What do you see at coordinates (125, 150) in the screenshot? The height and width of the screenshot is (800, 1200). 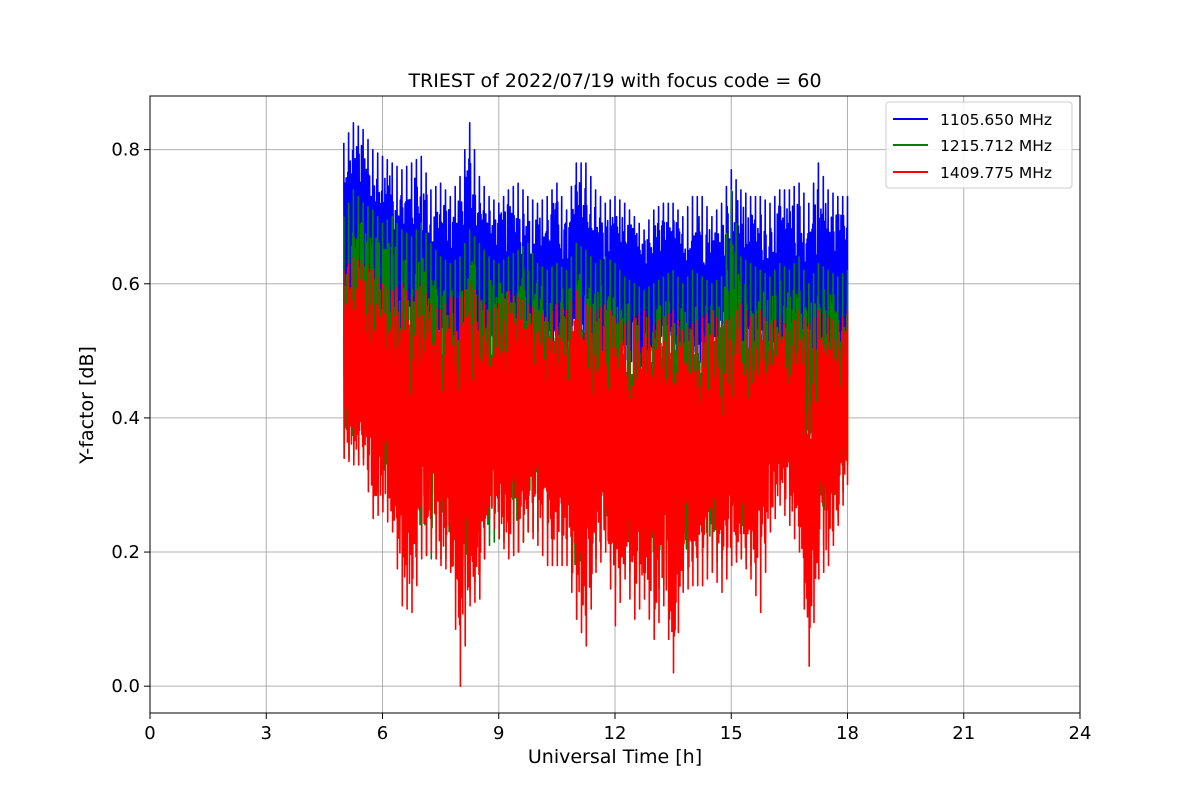 I see `y-tick-label: 0.8` at bounding box center [125, 150].